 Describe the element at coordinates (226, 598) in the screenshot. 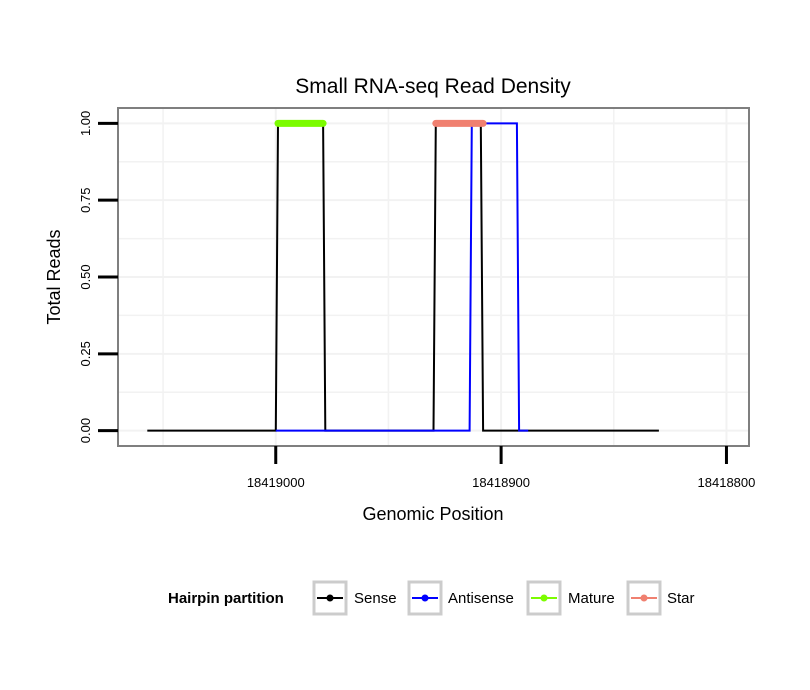

I see `legend-title: Hairpin partition` at that location.